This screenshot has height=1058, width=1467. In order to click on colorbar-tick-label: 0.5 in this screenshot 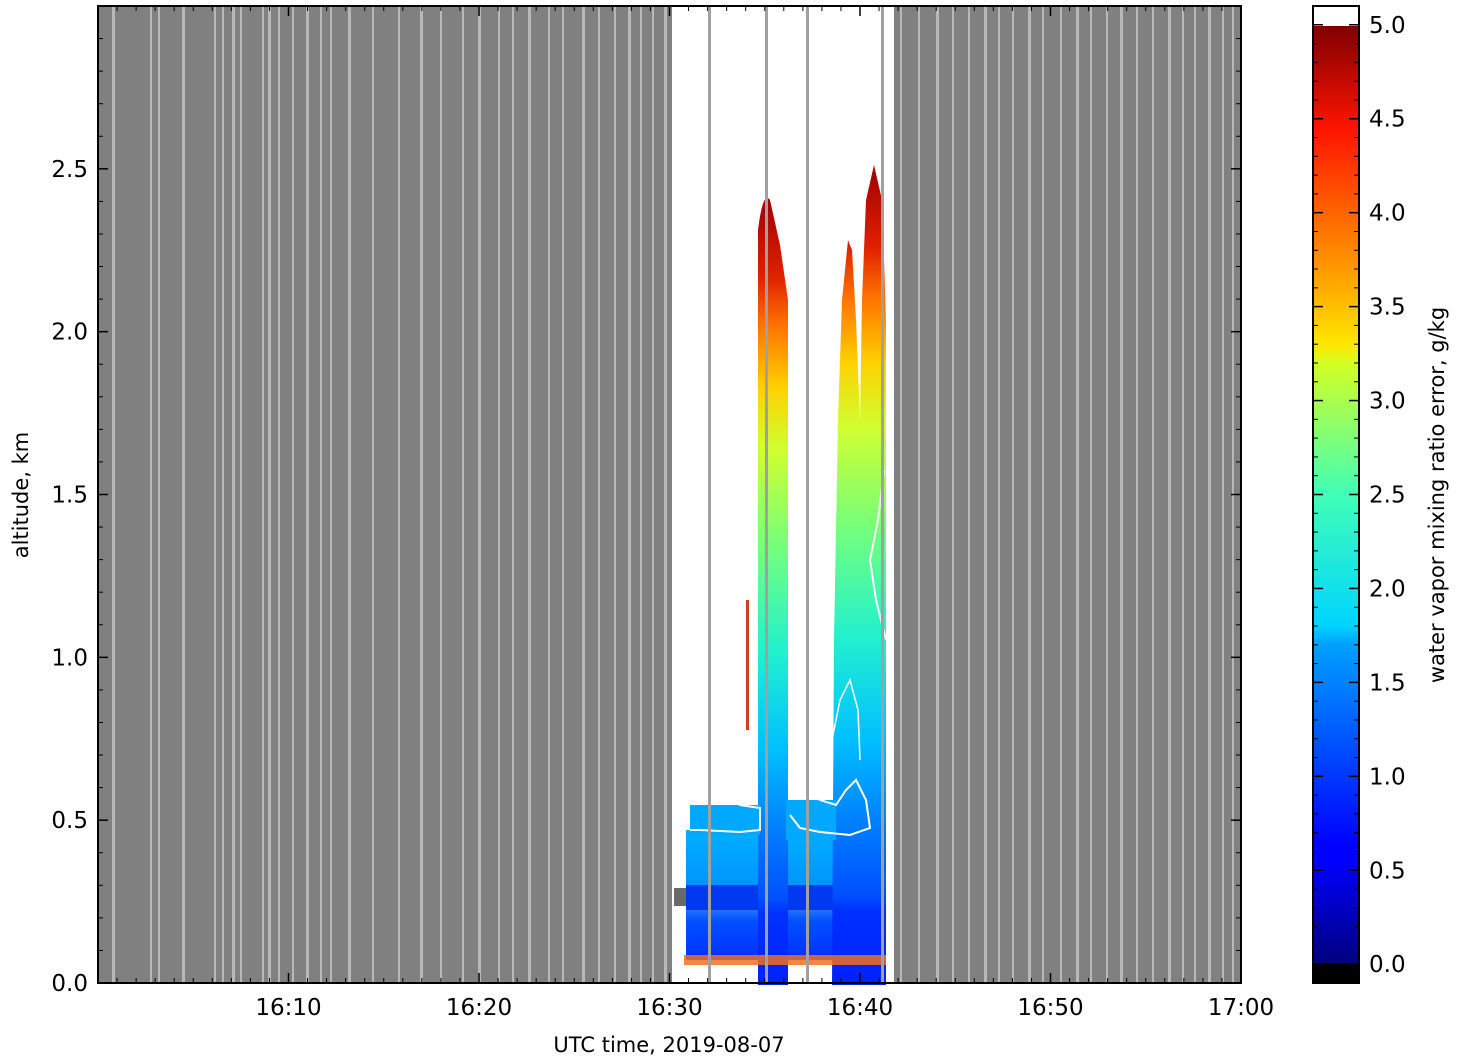, I will do `click(1387, 871)`.